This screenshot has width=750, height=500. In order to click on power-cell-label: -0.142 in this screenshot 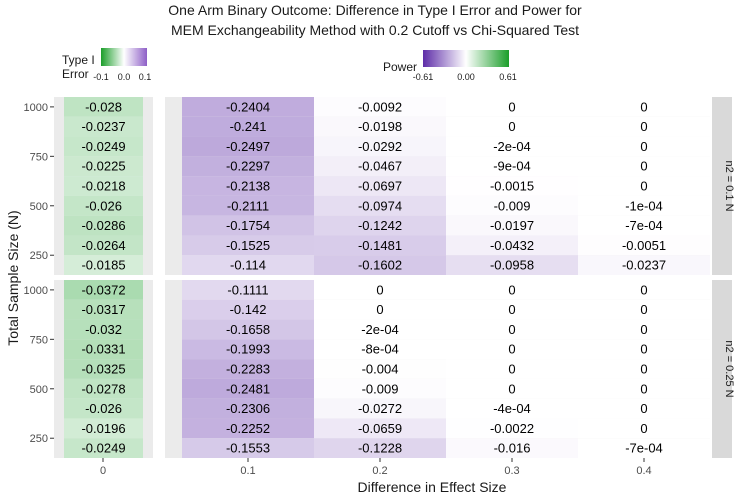, I will do `click(248, 309)`.